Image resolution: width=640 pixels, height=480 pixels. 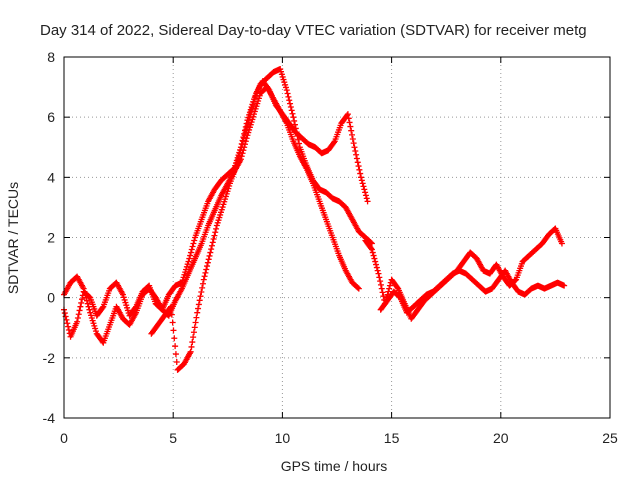 What do you see at coordinates (173, 438) in the screenshot?
I see `x-tick-label: 5` at bounding box center [173, 438].